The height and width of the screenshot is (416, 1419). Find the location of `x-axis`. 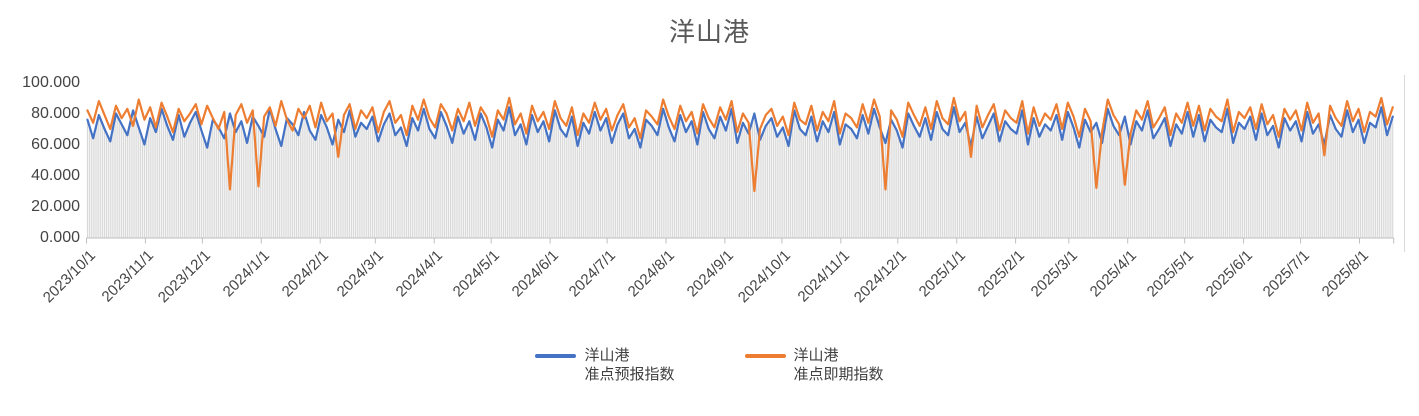

x-axis is located at coordinates (740, 240).